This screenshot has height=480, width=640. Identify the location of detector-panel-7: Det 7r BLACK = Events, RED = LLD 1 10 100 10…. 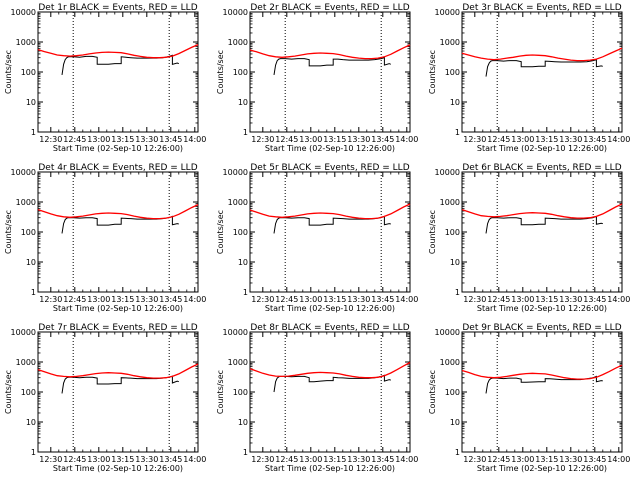
(105, 398).